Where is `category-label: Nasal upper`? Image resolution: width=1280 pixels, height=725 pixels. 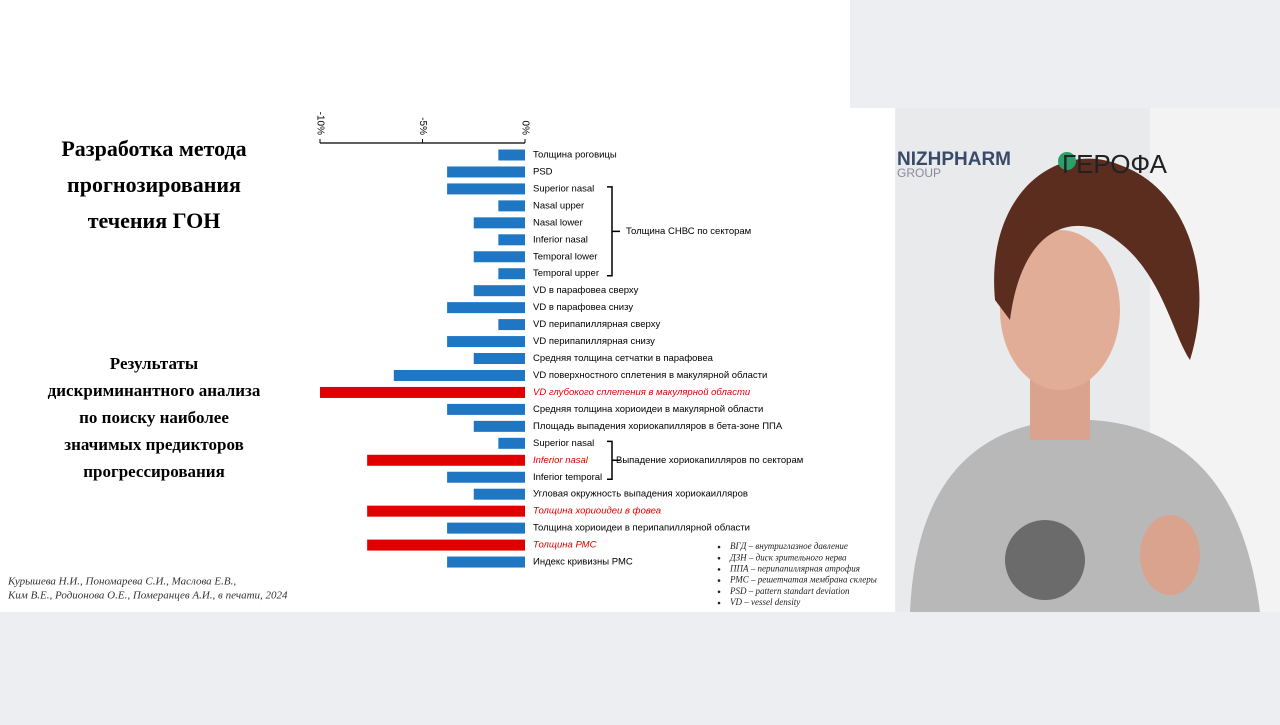 category-label: Nasal upper is located at coordinates (558, 205).